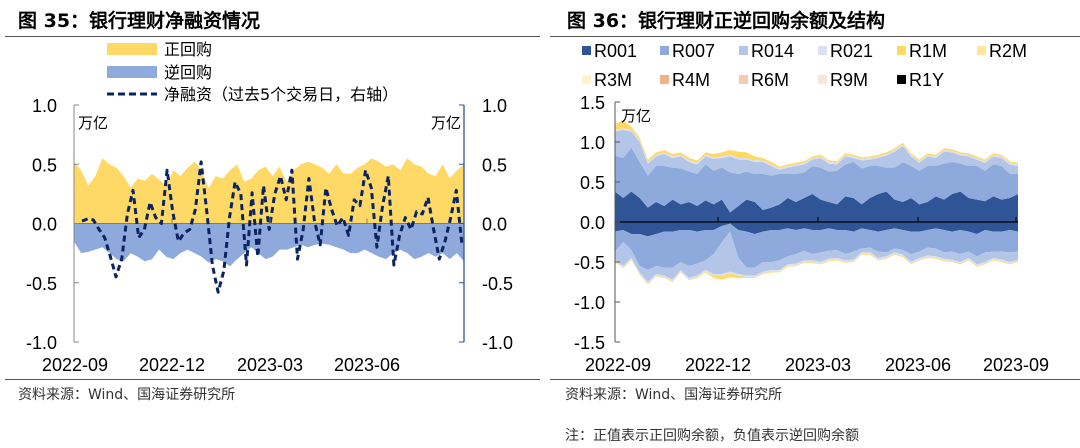 The height and width of the screenshot is (448, 1080). What do you see at coordinates (770, 80) in the screenshot?
I see `legend-label-r6m: R6M` at bounding box center [770, 80].